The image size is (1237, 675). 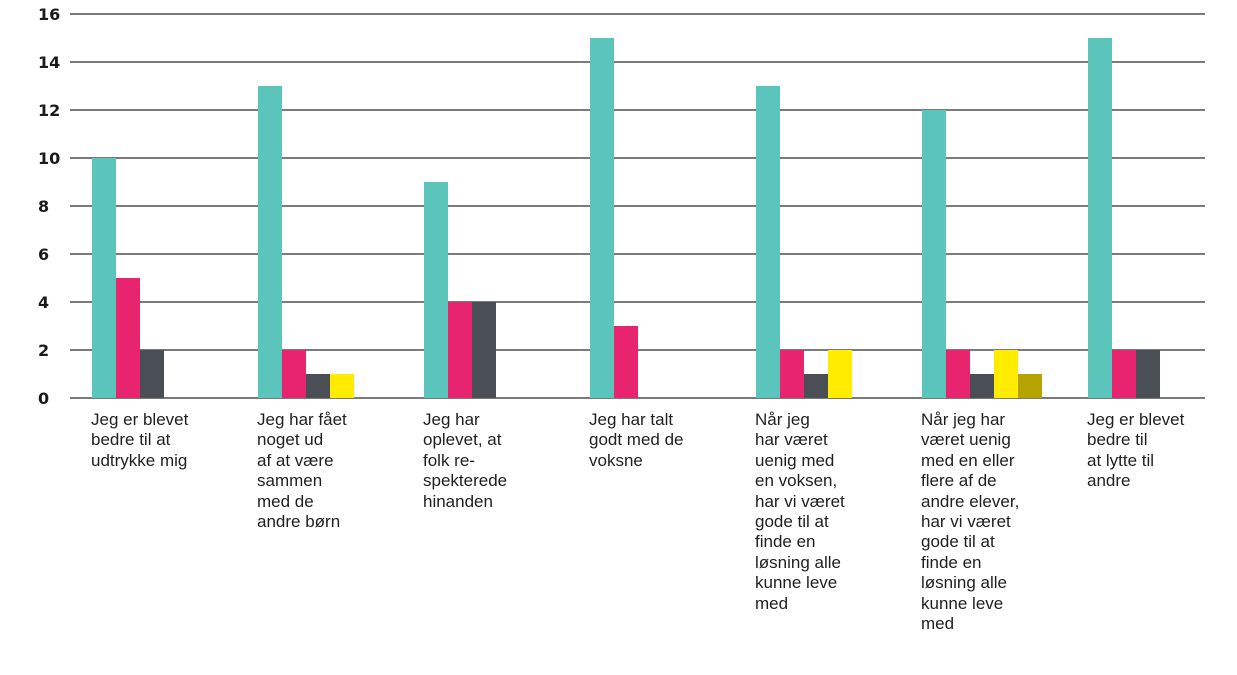 I want to click on bar-cat3-series2, so click(x=460, y=350).